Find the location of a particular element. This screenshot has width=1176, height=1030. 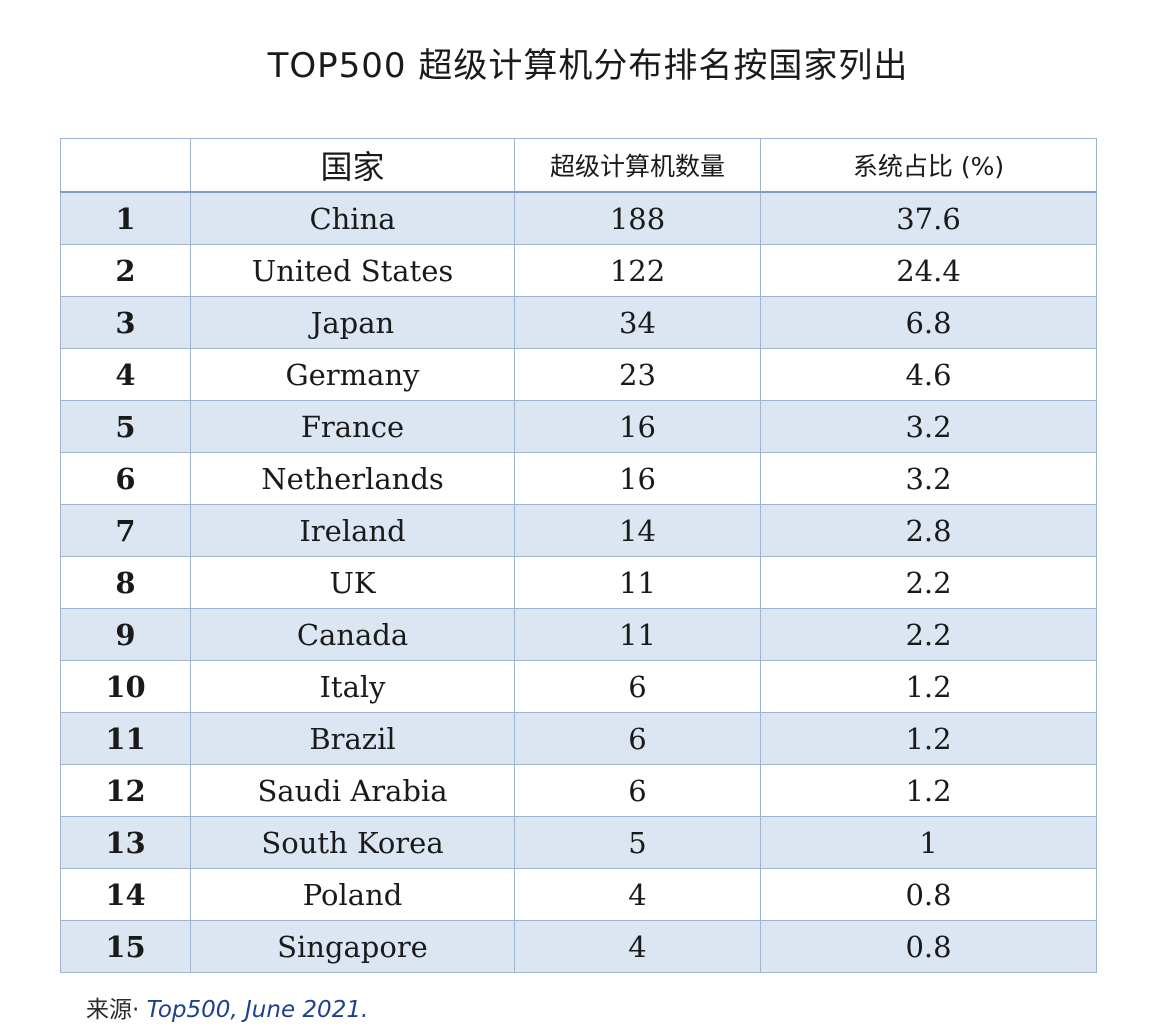

country-cell: Saudi Arabia is located at coordinates (352, 790).